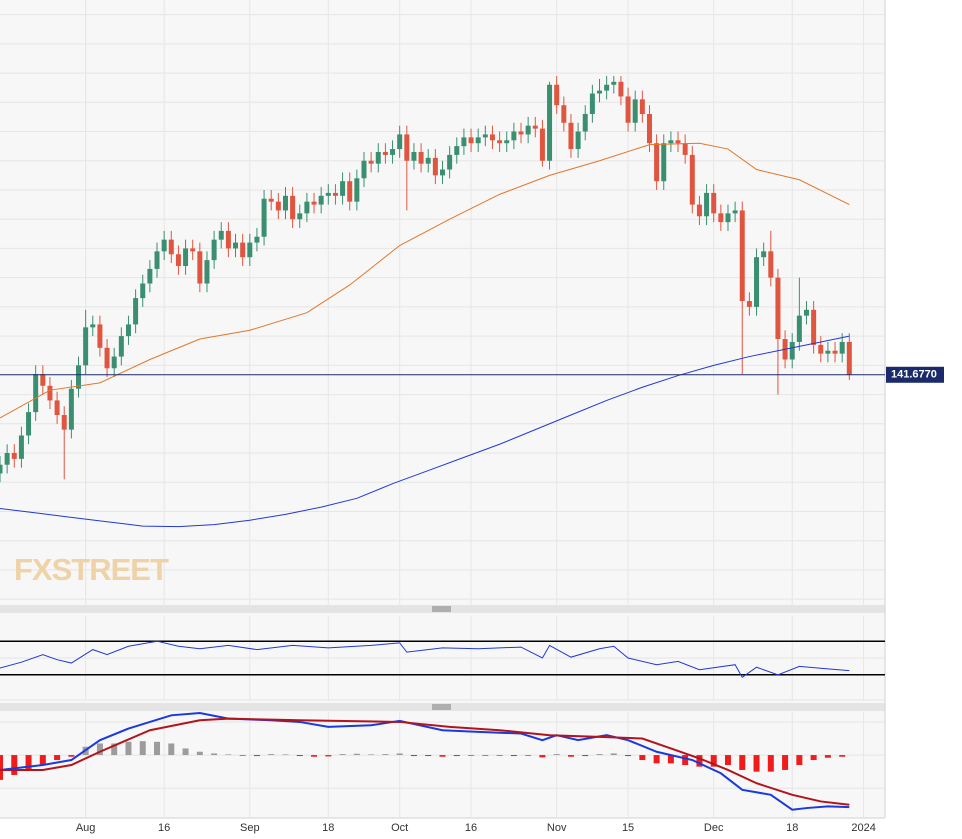 The height and width of the screenshot is (839, 962). I want to click on x-tick-label: Dec, so click(714, 828).